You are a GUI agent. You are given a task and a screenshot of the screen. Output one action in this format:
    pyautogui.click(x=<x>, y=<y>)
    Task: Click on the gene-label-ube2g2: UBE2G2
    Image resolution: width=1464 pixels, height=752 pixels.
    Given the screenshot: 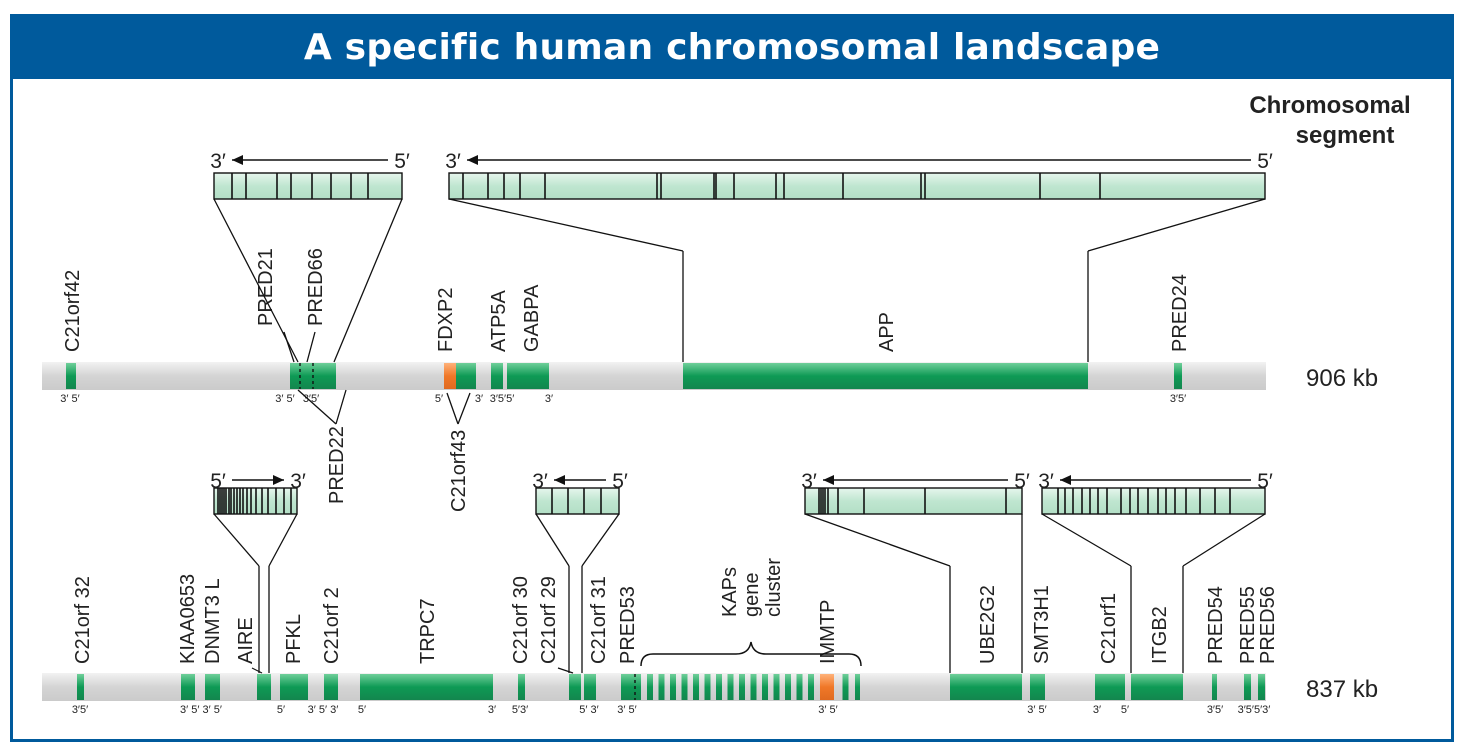 What is the action you would take?
    pyautogui.click(x=988, y=624)
    